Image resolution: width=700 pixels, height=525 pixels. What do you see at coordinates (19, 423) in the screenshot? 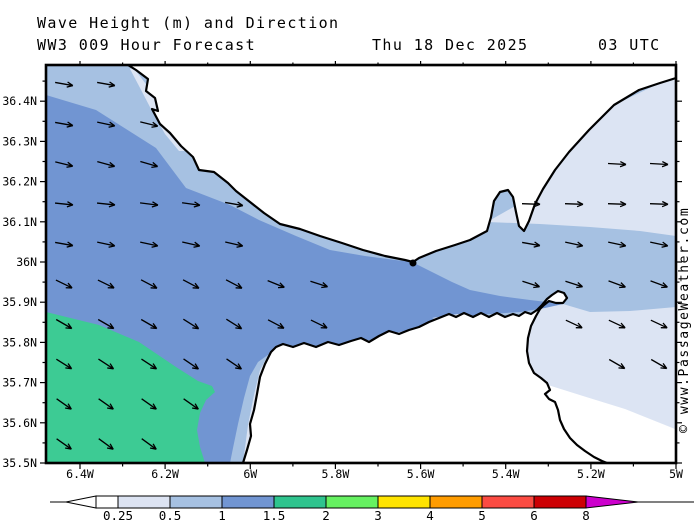
I see `latitude-label: 35.6N` at bounding box center [19, 423].